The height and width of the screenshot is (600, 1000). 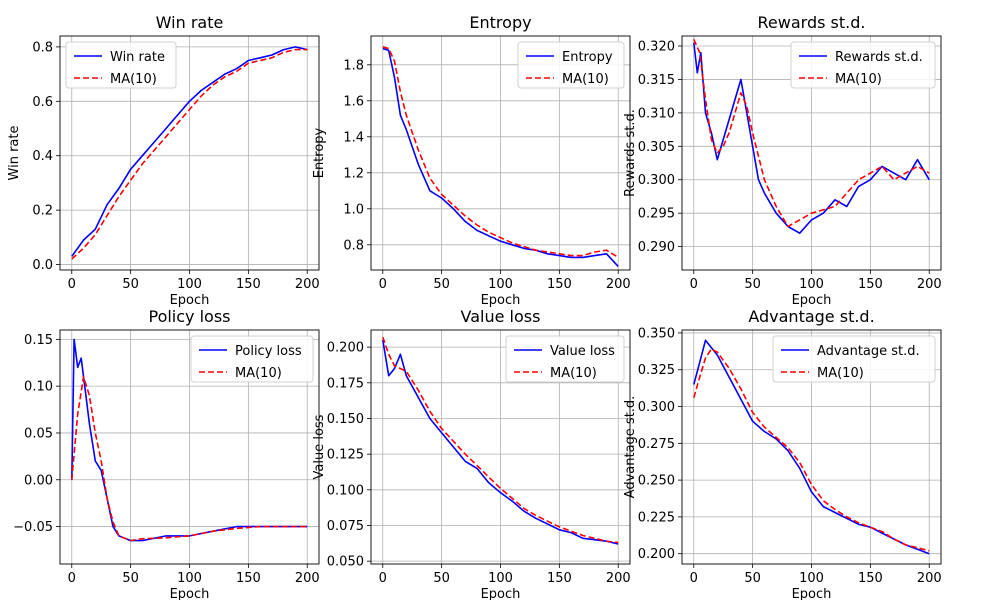 I want to click on y-tick-label: 0.150, so click(x=345, y=419).